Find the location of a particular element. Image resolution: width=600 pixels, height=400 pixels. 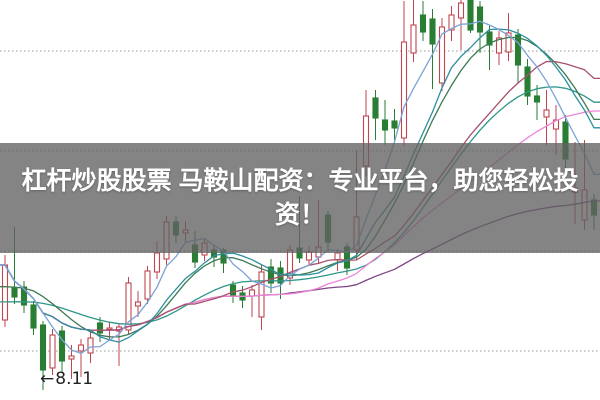

banner-text-line2: 资！ is located at coordinates (299, 215).